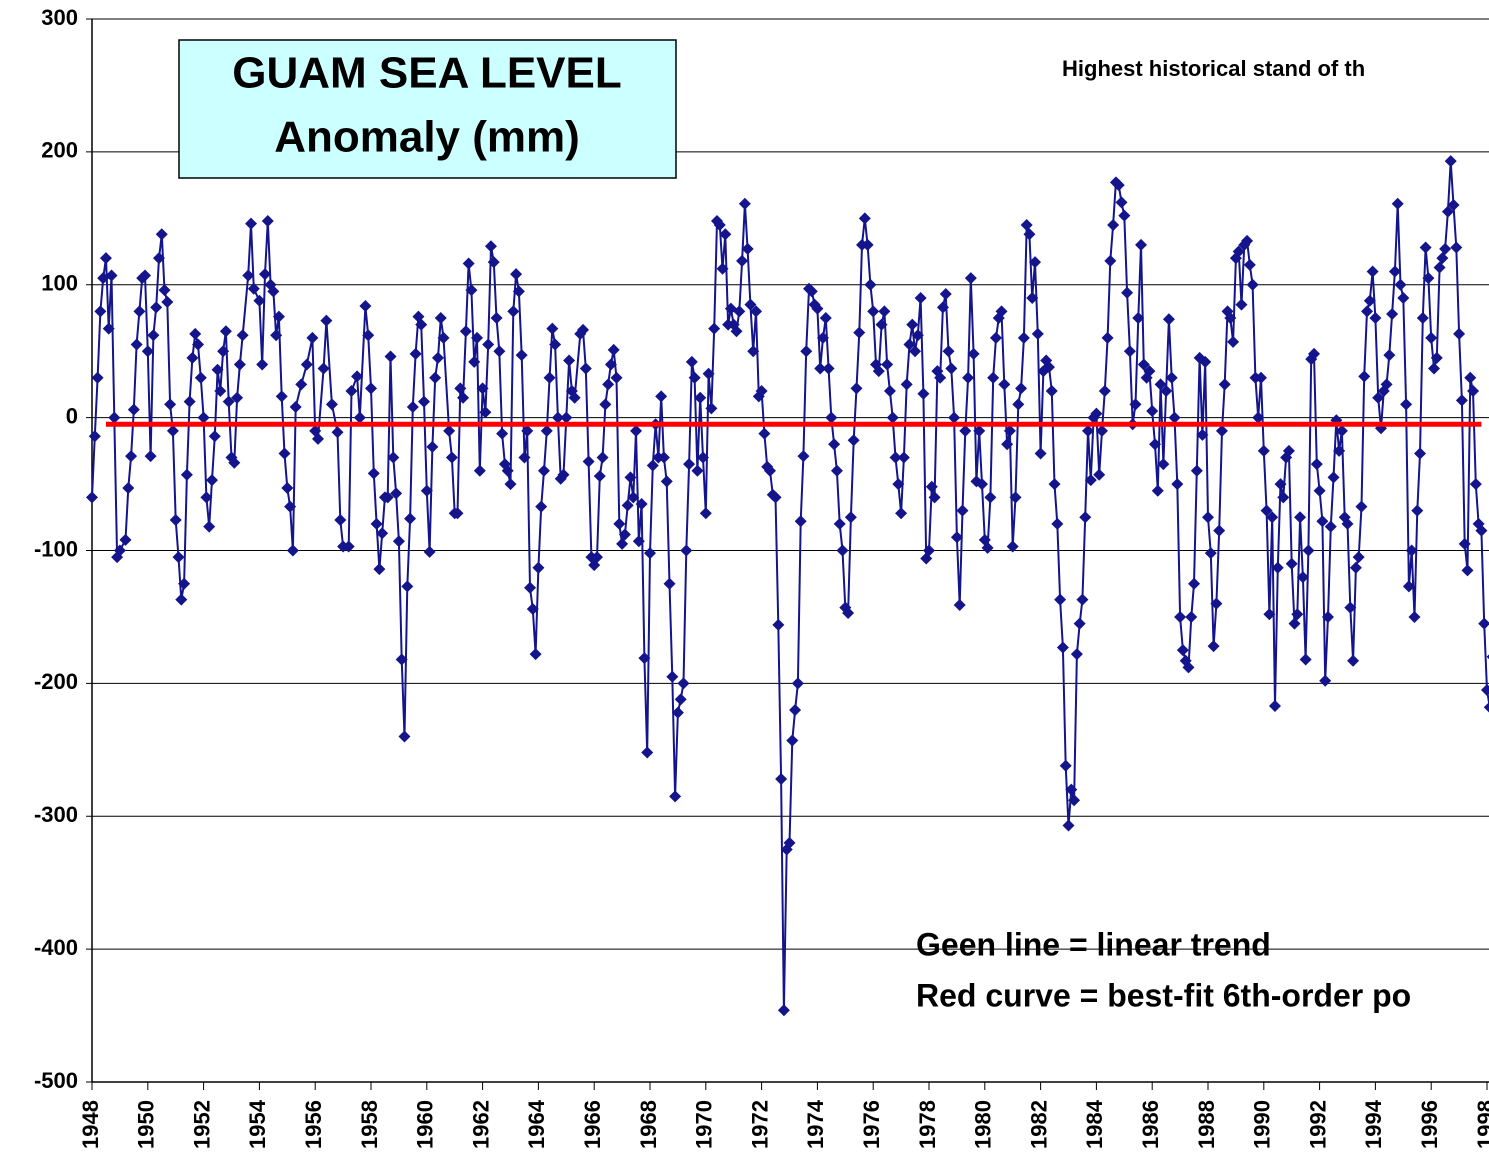 The image size is (1489, 1174). Describe the element at coordinates (1429, 1124) in the screenshot. I see `x-tick-label: 1996` at that location.